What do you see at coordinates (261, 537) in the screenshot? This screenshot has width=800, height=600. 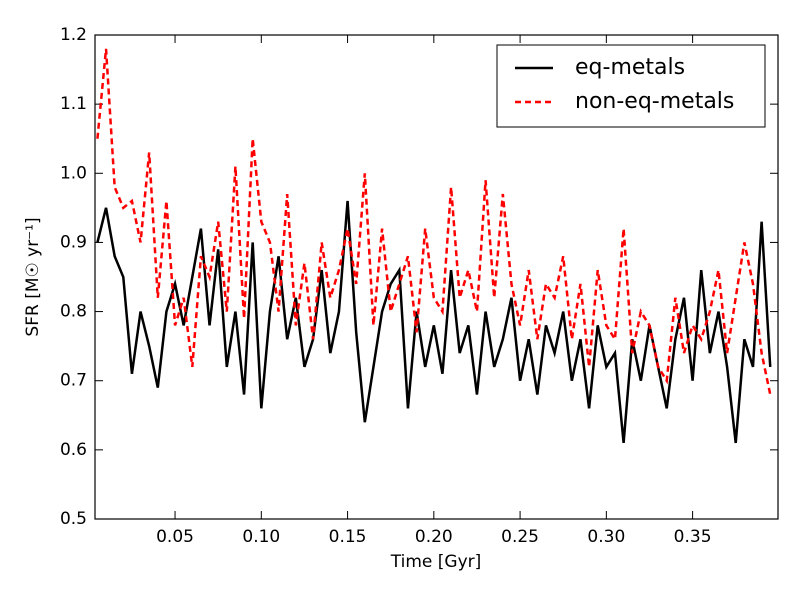 I see `x-tick-label: 0.10` at bounding box center [261, 537].